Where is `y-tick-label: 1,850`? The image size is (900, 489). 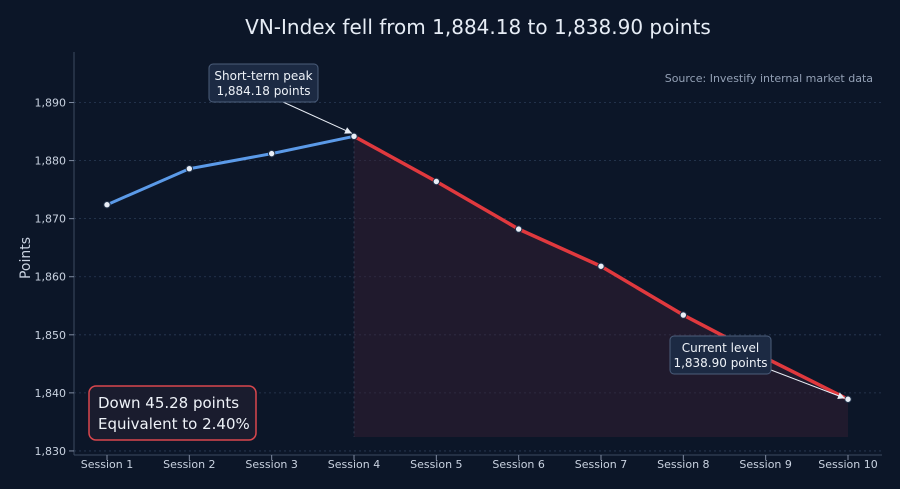 y-tick-label: 1,850 is located at coordinates (51, 335).